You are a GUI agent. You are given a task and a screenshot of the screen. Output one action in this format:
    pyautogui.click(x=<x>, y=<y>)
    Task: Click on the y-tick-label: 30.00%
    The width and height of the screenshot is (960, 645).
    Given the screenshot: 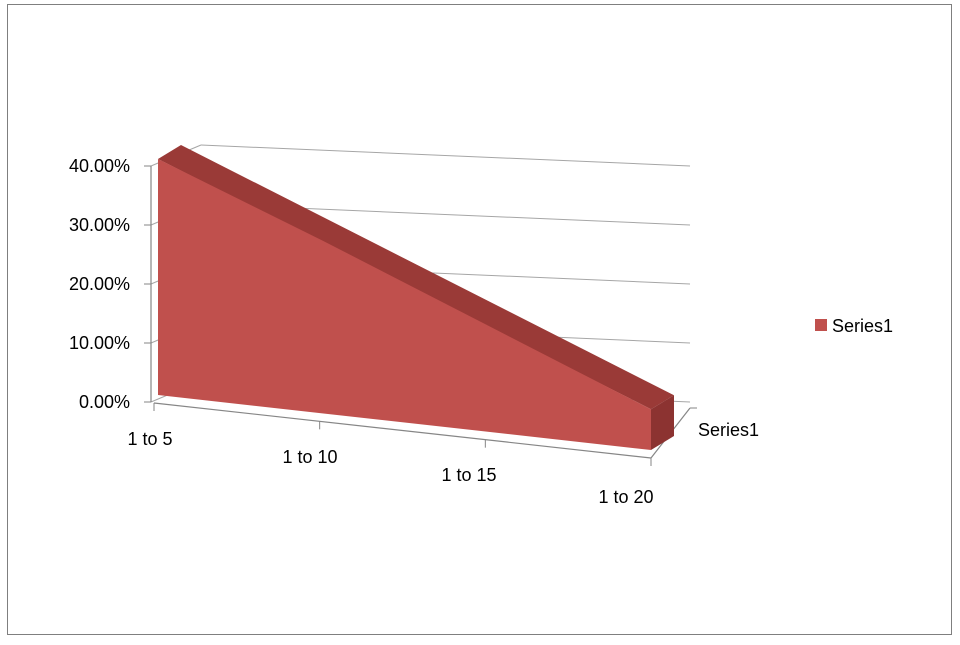 What is the action you would take?
    pyautogui.click(x=99, y=225)
    